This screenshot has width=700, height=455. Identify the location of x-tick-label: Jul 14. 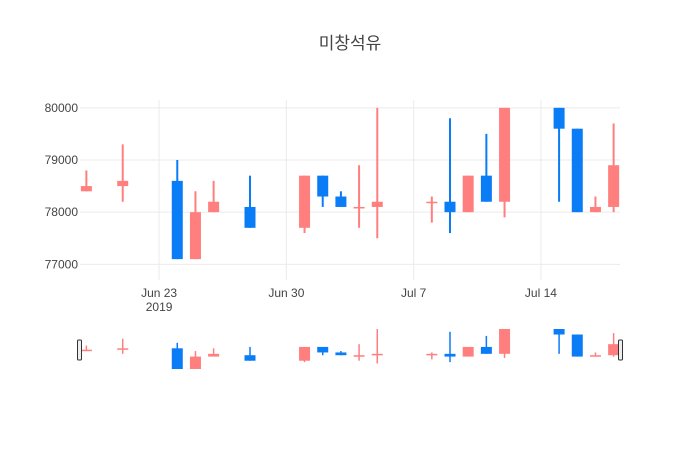
(541, 293).